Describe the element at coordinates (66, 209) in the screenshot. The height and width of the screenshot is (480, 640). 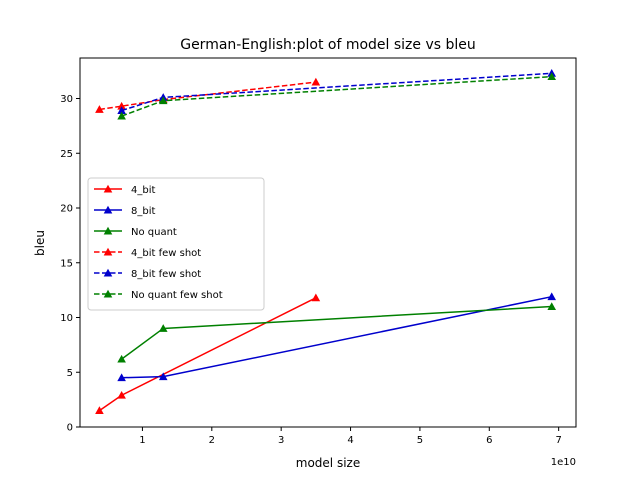
I see `y-tick-label: 20` at that location.